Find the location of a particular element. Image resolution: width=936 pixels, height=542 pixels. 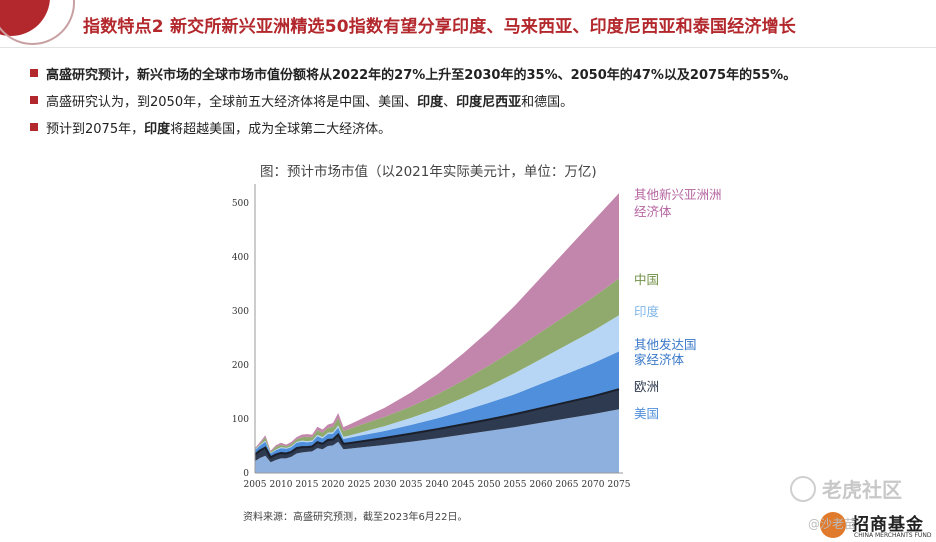

x-tick-label: 2070 is located at coordinates (593, 485).